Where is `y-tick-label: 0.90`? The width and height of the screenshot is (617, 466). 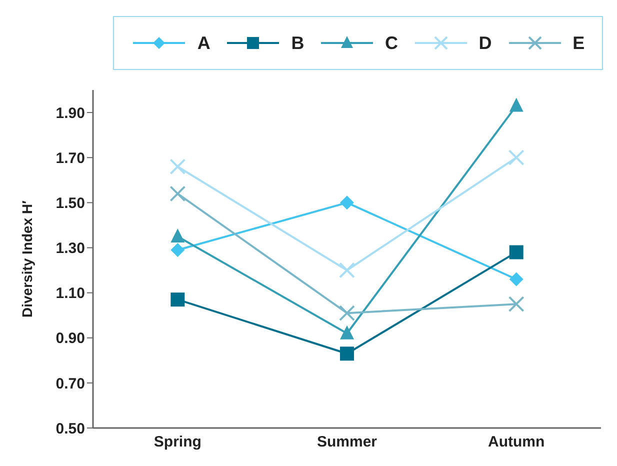
y-tick-label: 0.90 is located at coordinates (70, 339).